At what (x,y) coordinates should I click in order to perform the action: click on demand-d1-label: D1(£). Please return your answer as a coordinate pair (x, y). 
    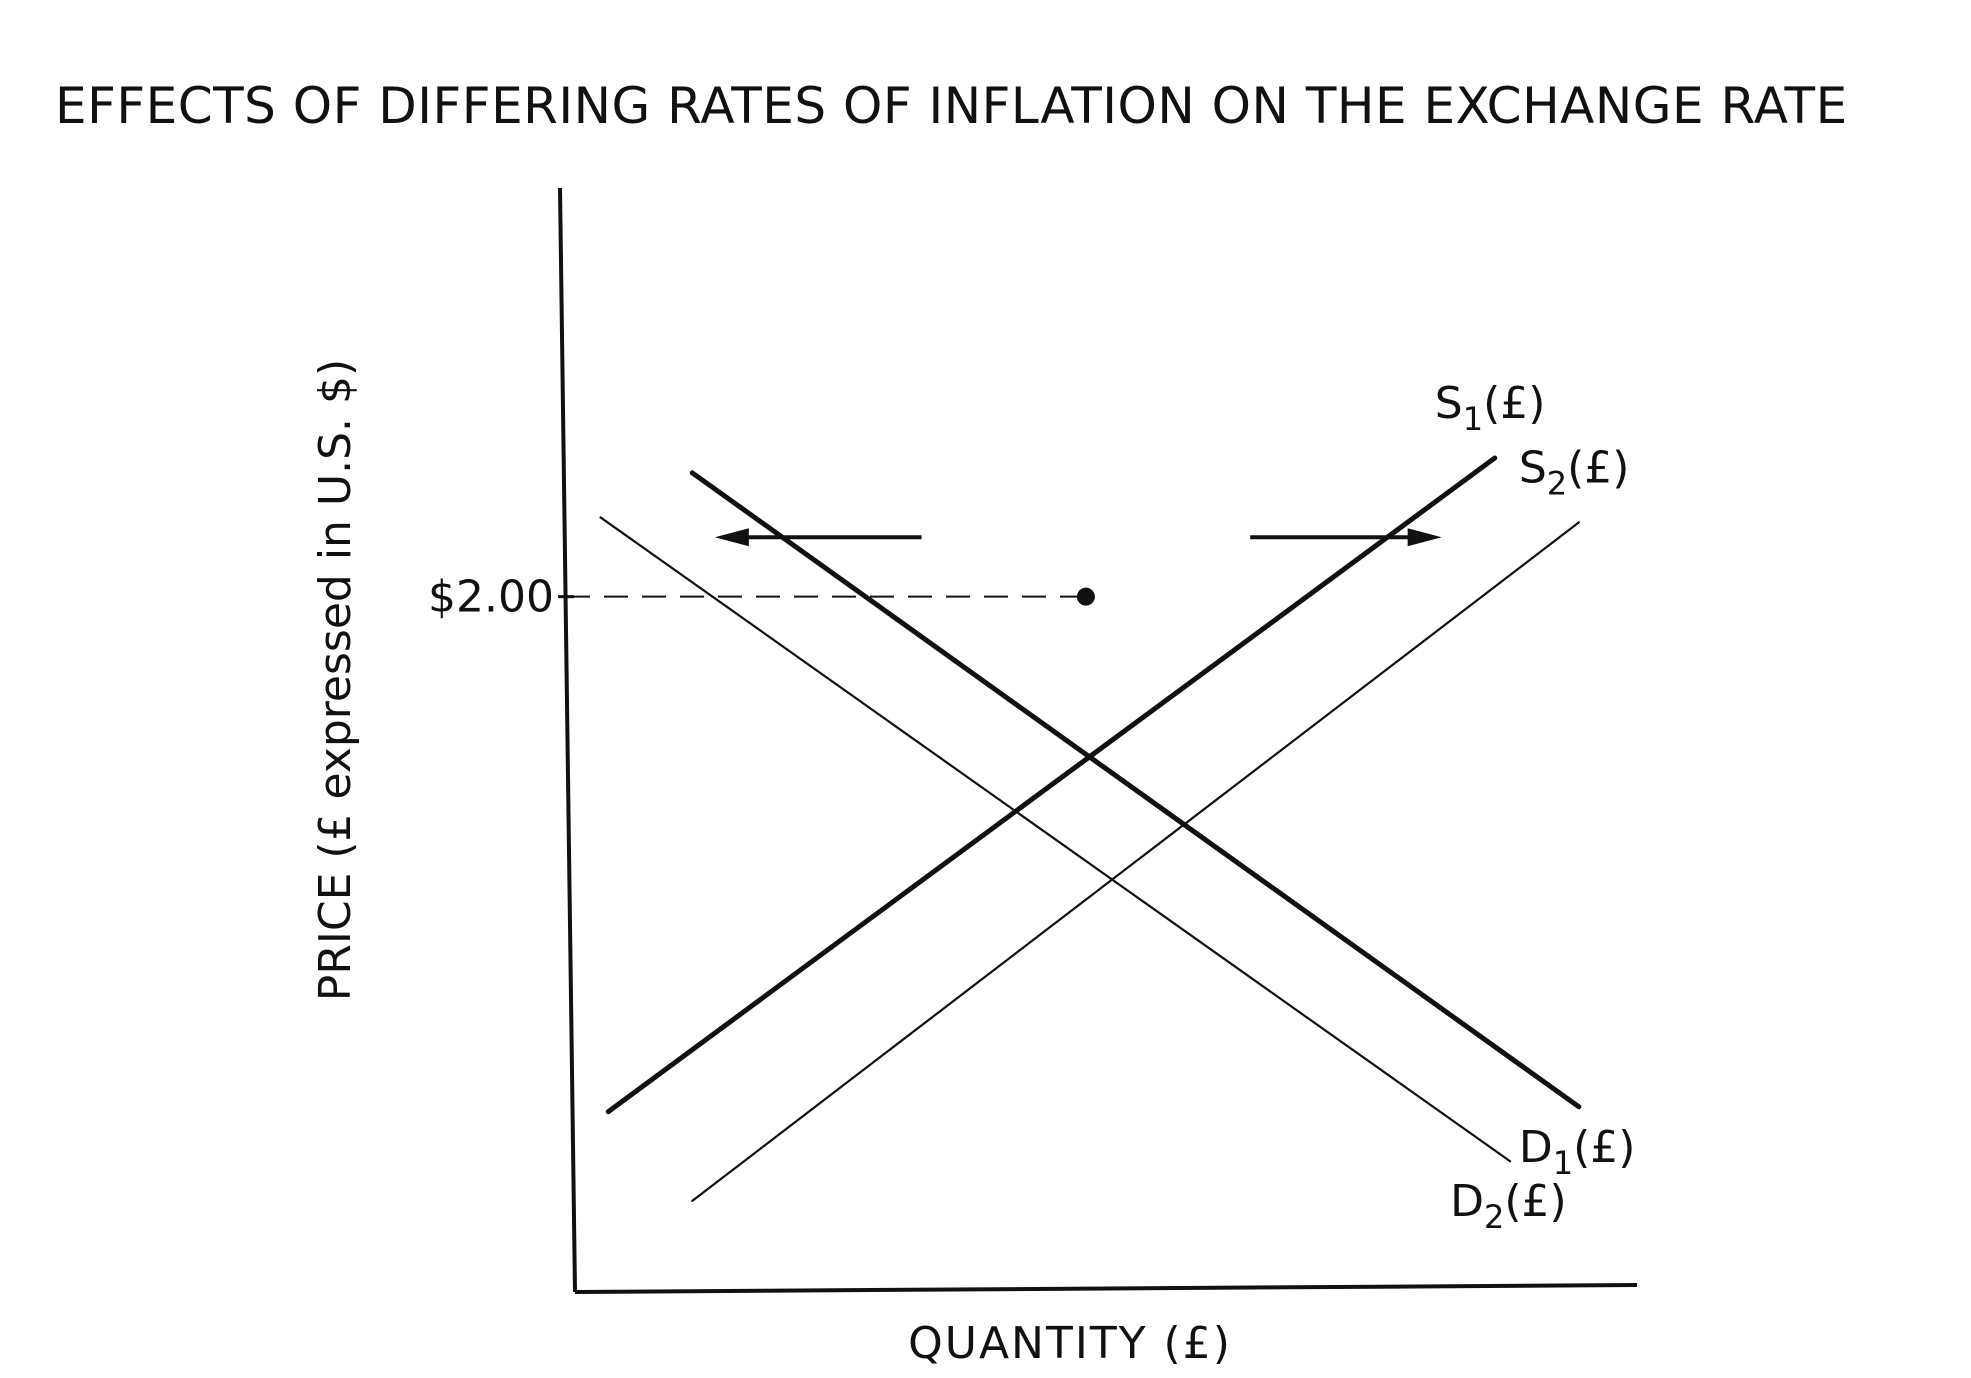
    Looking at the image, I should click on (1577, 1152).